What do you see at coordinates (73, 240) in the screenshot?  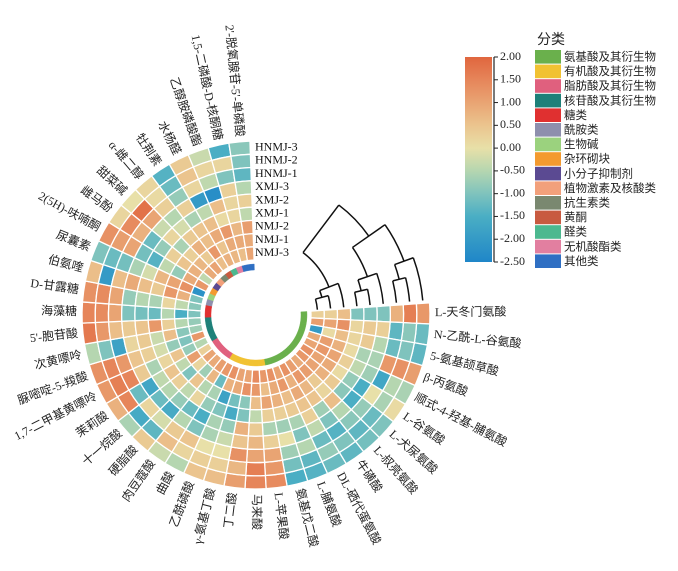 I see `column-label: 尿囊素` at bounding box center [73, 240].